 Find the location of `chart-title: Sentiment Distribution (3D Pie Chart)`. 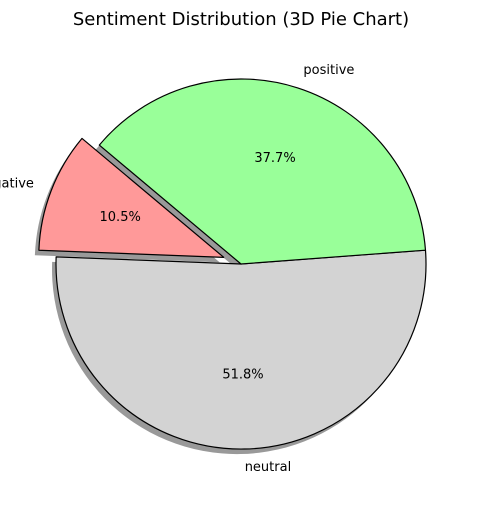

chart-title: Sentiment Distribution (3D Pie Chart) is located at coordinates (241, 19).